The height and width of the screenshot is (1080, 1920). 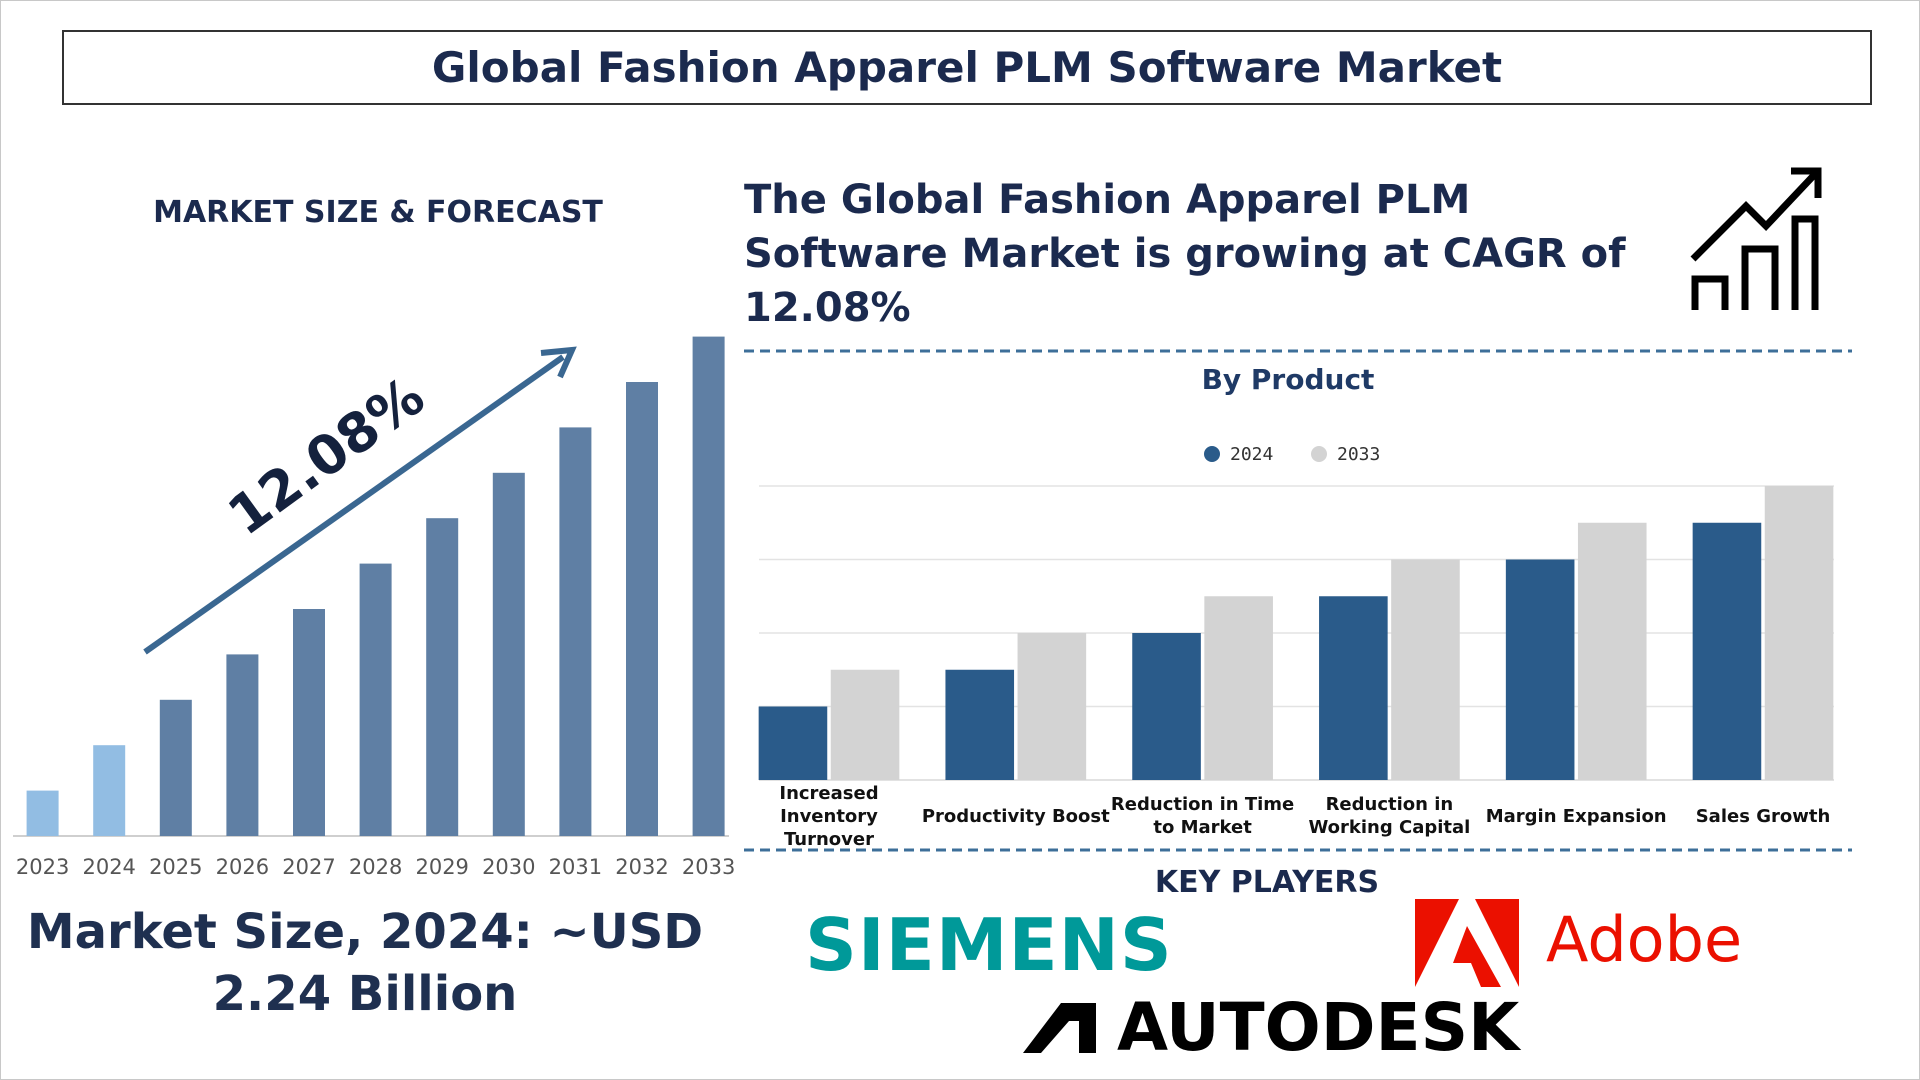 I want to click on autodesk-icon, so click(x=1059, y=1028).